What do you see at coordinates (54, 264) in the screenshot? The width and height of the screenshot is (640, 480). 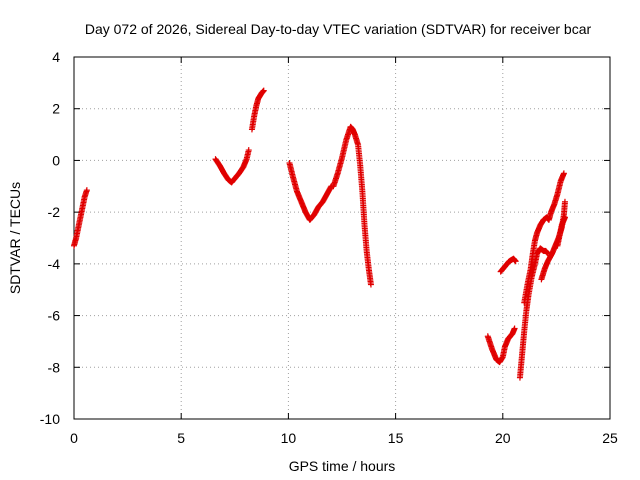 I see `y-tick-label: -4` at bounding box center [54, 264].